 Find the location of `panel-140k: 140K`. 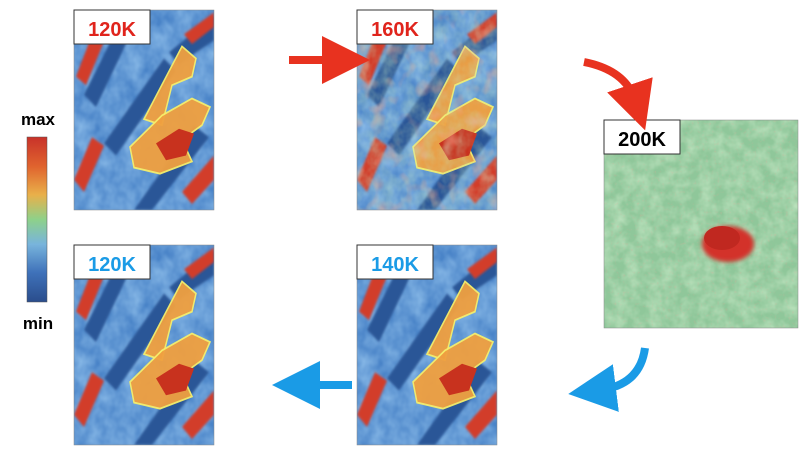

panel-140k: 140K is located at coordinates (427, 345).